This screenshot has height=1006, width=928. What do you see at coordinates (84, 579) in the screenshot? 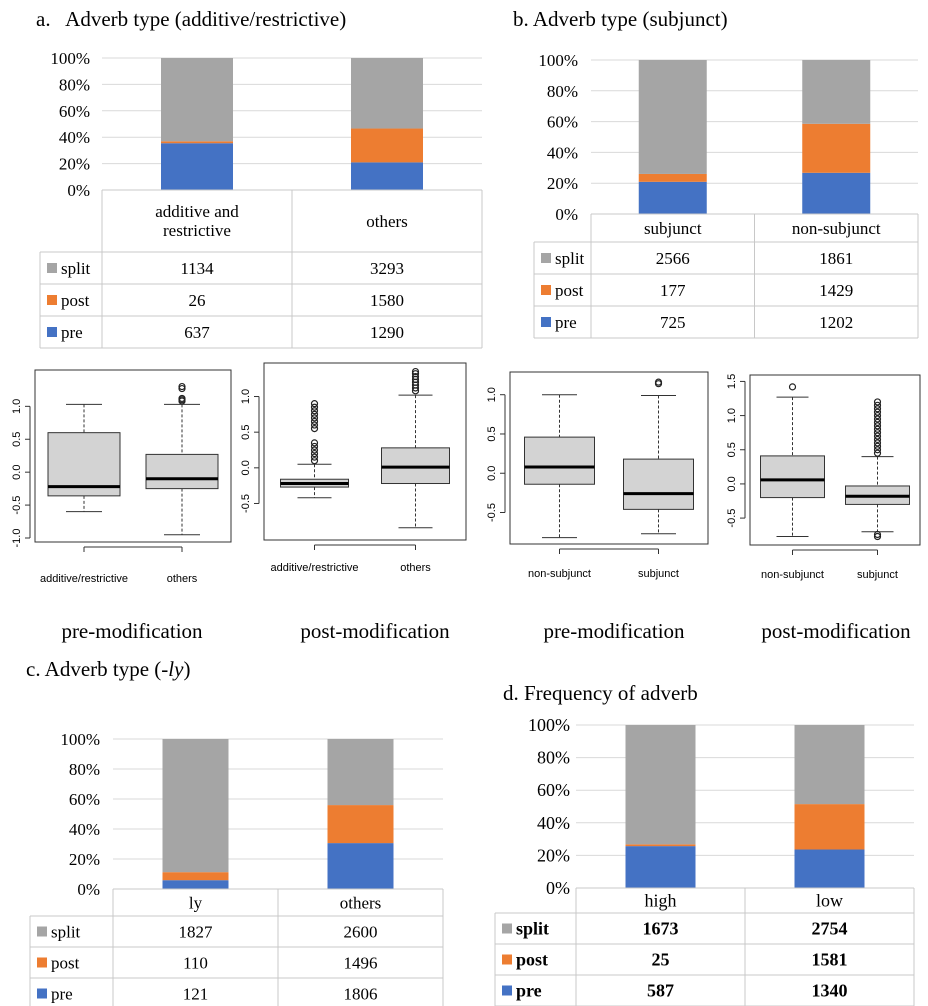
I see `chart-box1-xtick-label: additive/restrictive` at bounding box center [84, 579].